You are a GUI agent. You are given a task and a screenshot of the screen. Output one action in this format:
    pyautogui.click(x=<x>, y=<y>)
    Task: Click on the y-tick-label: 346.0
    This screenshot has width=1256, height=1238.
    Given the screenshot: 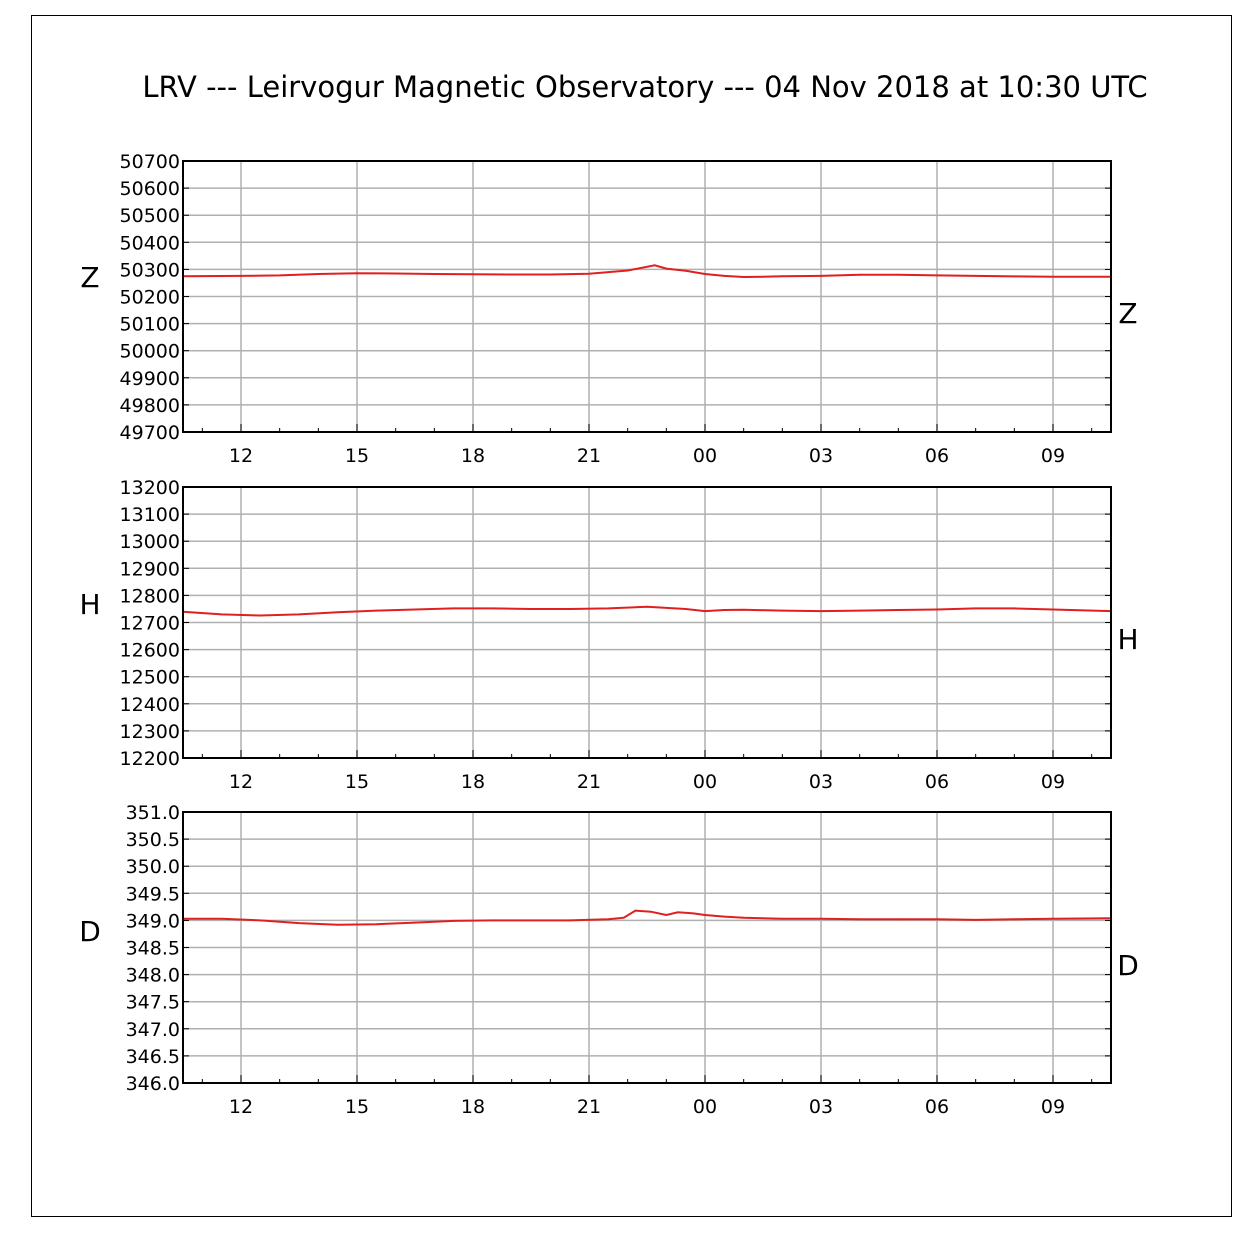 What is the action you would take?
    pyautogui.click(x=153, y=1084)
    